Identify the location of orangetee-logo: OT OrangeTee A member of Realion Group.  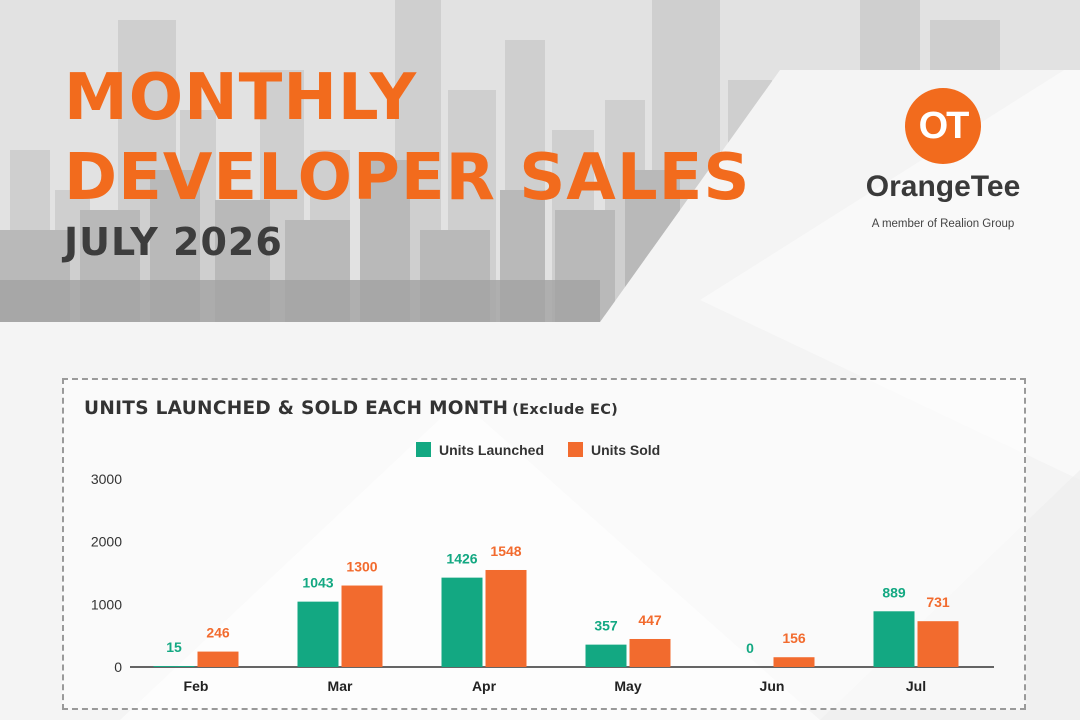
(945, 163).